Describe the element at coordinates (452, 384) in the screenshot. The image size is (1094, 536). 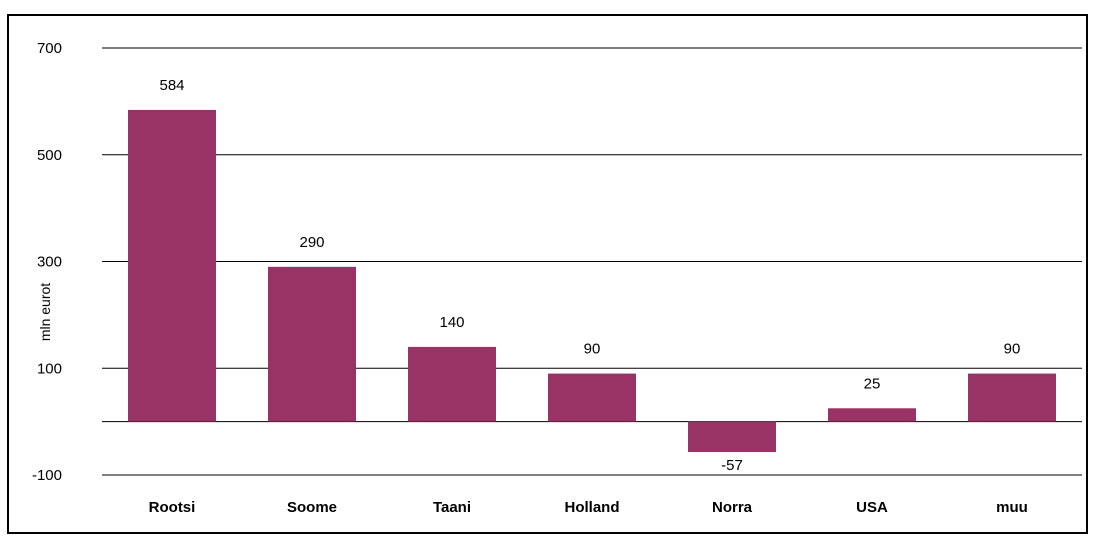
I see `bar-Taani` at that location.